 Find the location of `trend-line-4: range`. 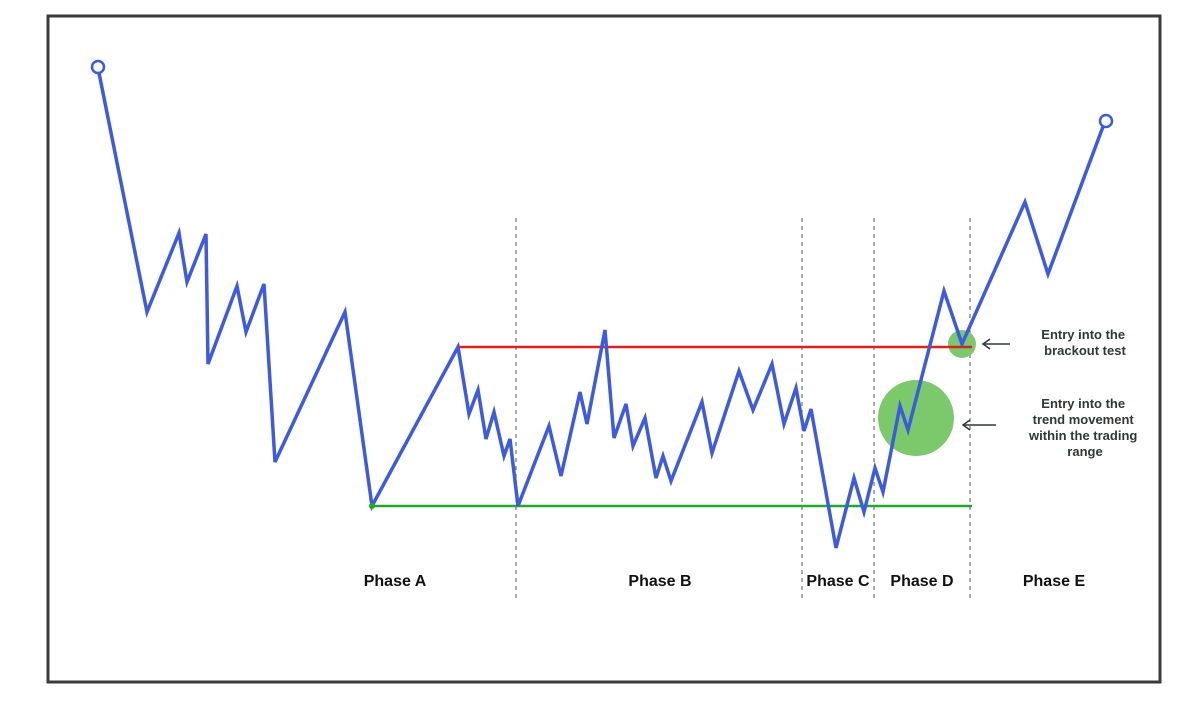

trend-line-4: range is located at coordinates (1084, 451).